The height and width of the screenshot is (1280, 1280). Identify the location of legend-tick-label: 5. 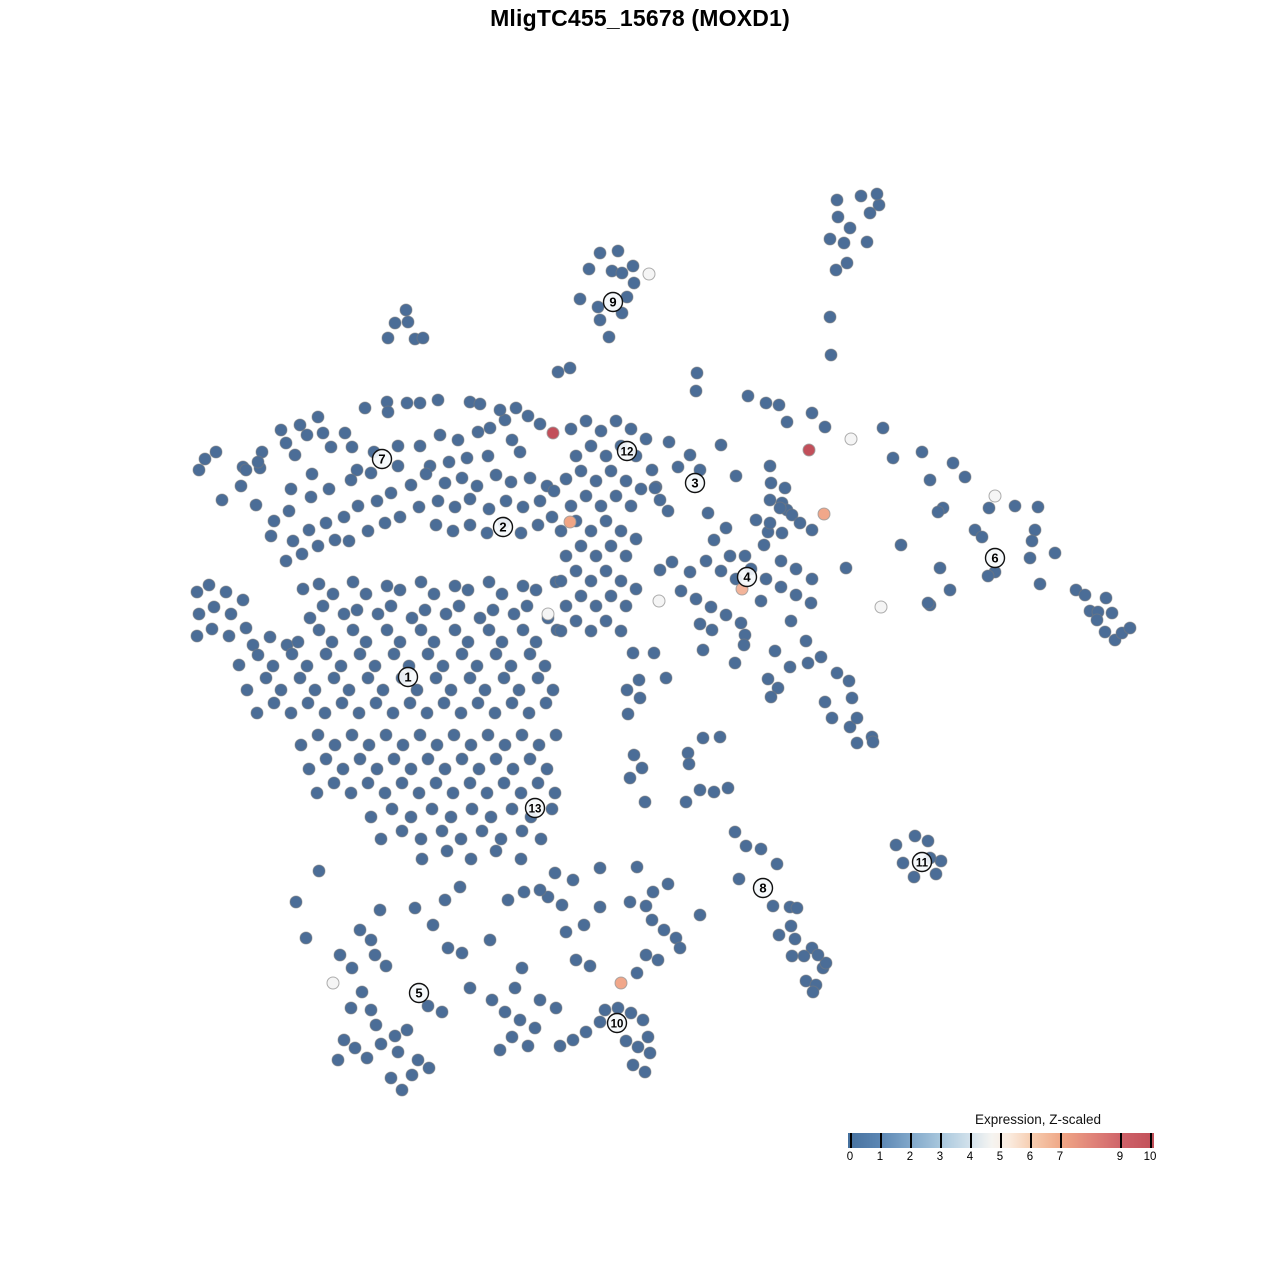
(1000, 1157).